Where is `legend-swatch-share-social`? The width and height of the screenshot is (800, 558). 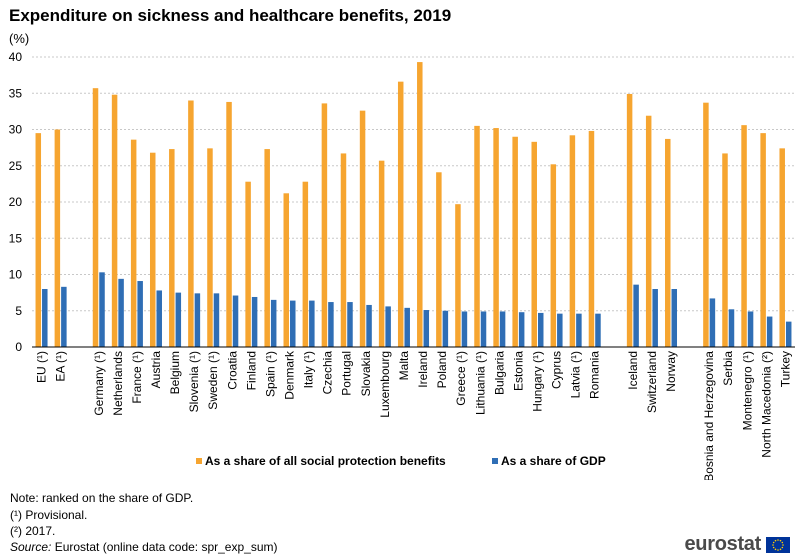
legend-swatch-share-social is located at coordinates (199, 461).